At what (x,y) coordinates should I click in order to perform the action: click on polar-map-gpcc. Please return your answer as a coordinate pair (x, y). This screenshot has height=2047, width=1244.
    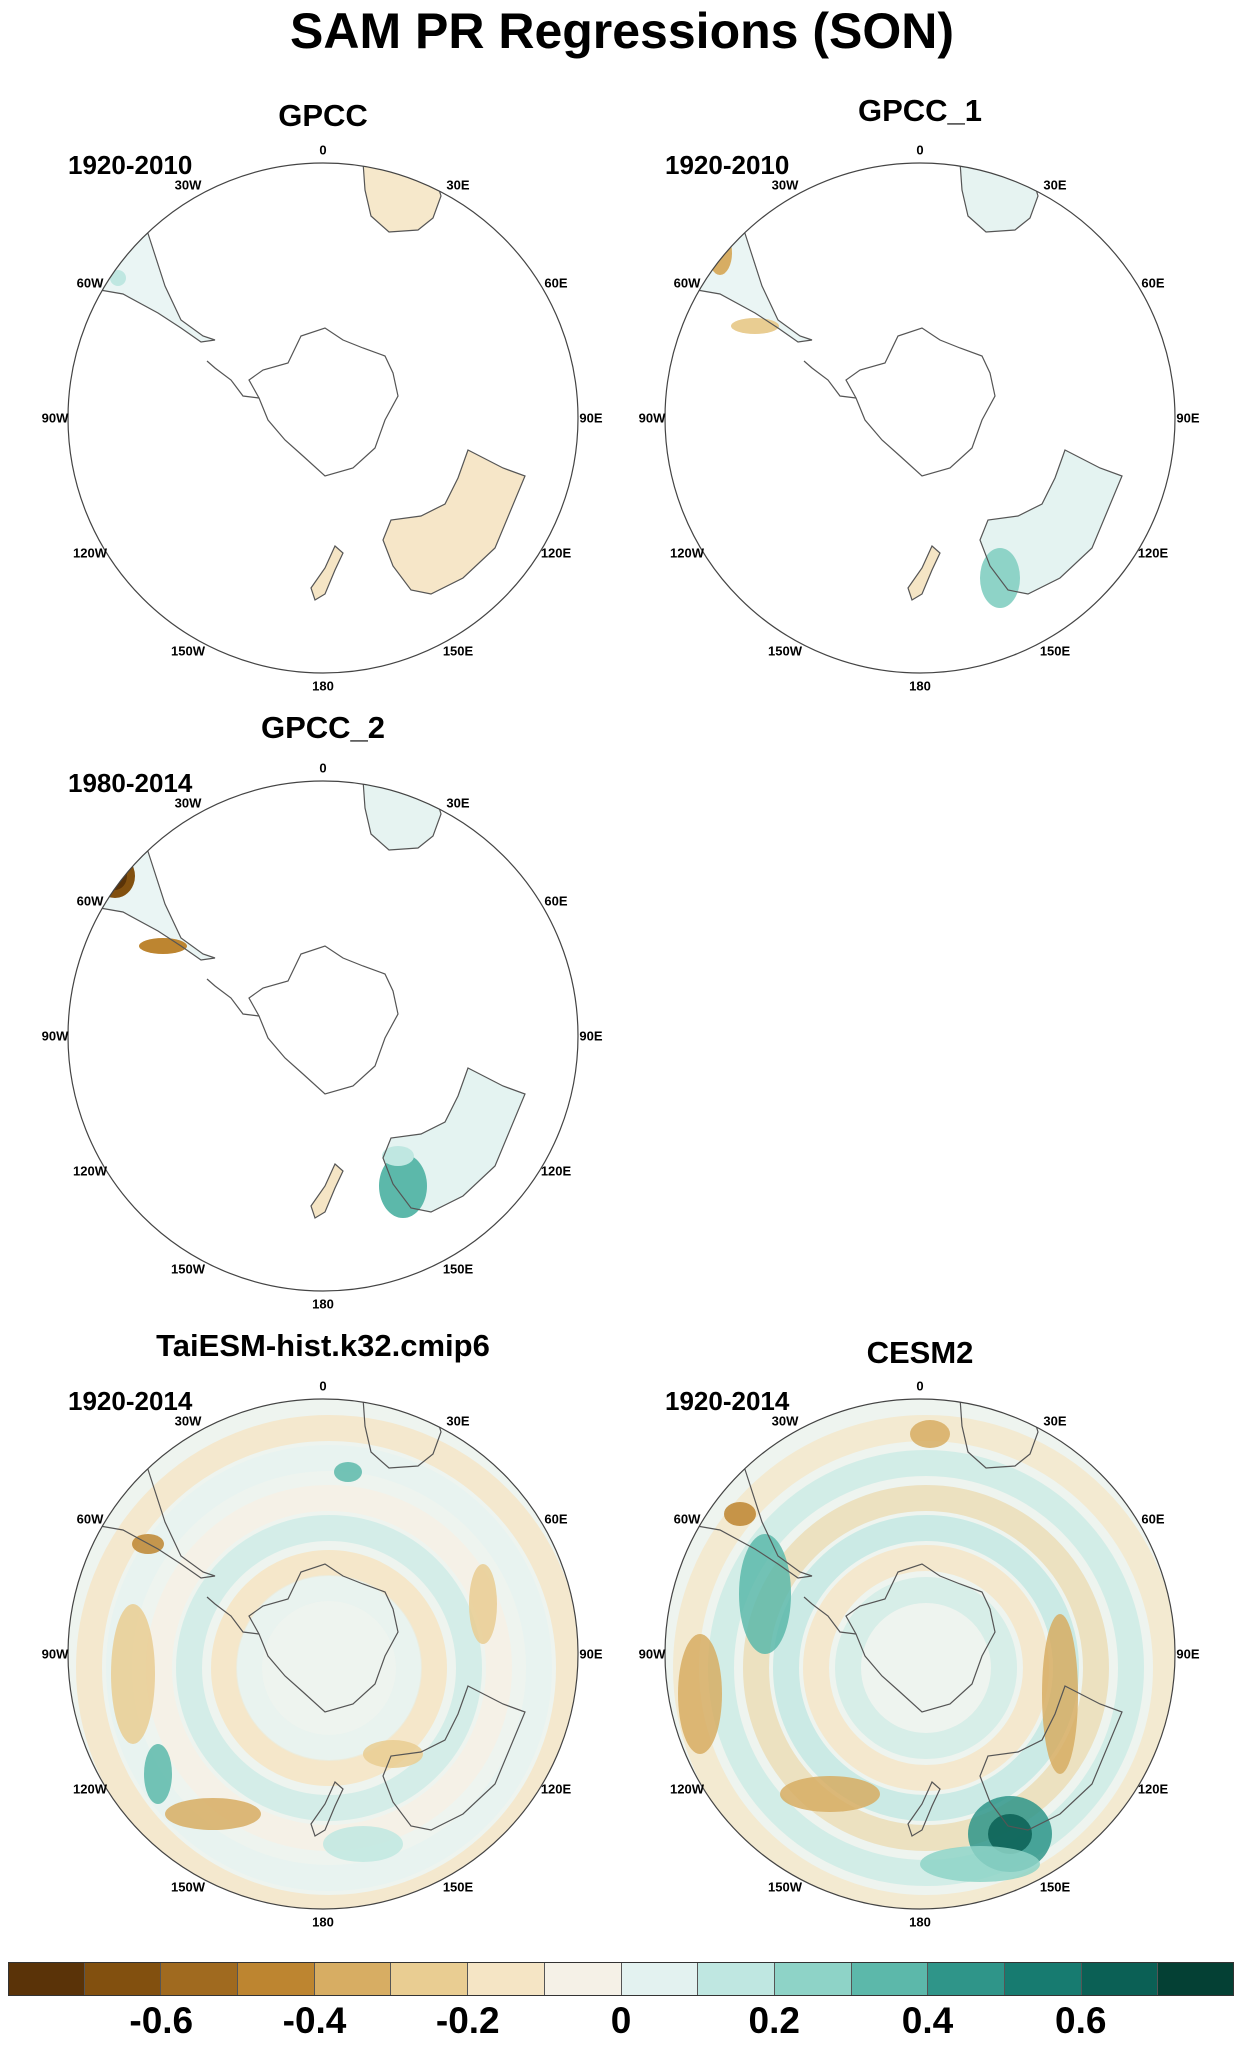
    Looking at the image, I should click on (323, 418).